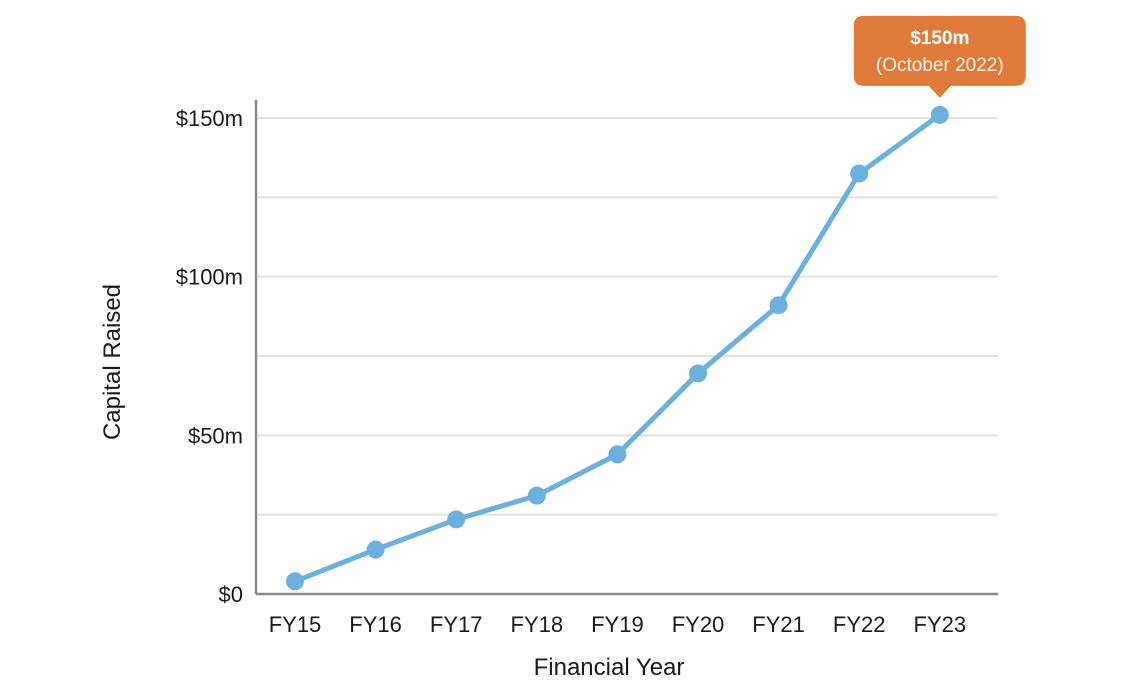 This screenshot has width=1140, height=692. Describe the element at coordinates (940, 624) in the screenshot. I see `x-tick-label: FY23` at that location.